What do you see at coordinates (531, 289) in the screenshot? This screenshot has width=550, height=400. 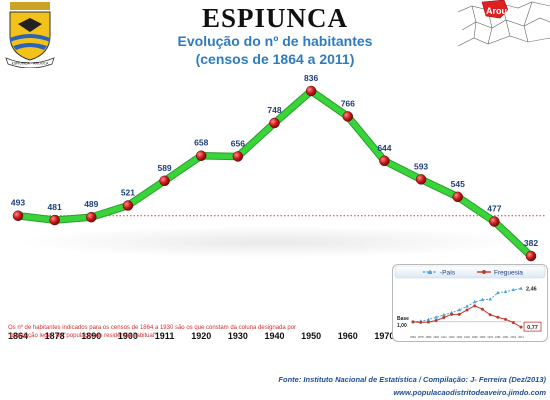 I see `inset-end-country-label: 2,46` at bounding box center [531, 289].